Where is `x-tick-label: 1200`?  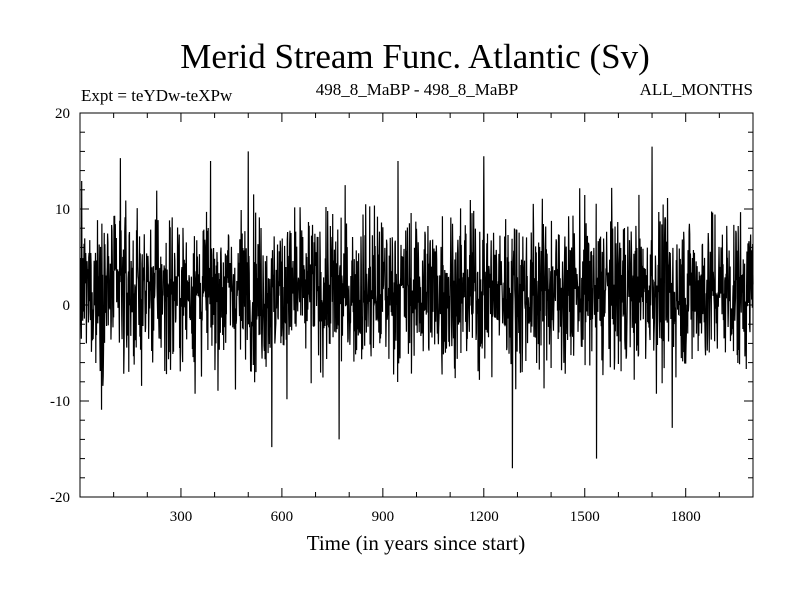 x-tick-label: 1200 is located at coordinates (484, 517).